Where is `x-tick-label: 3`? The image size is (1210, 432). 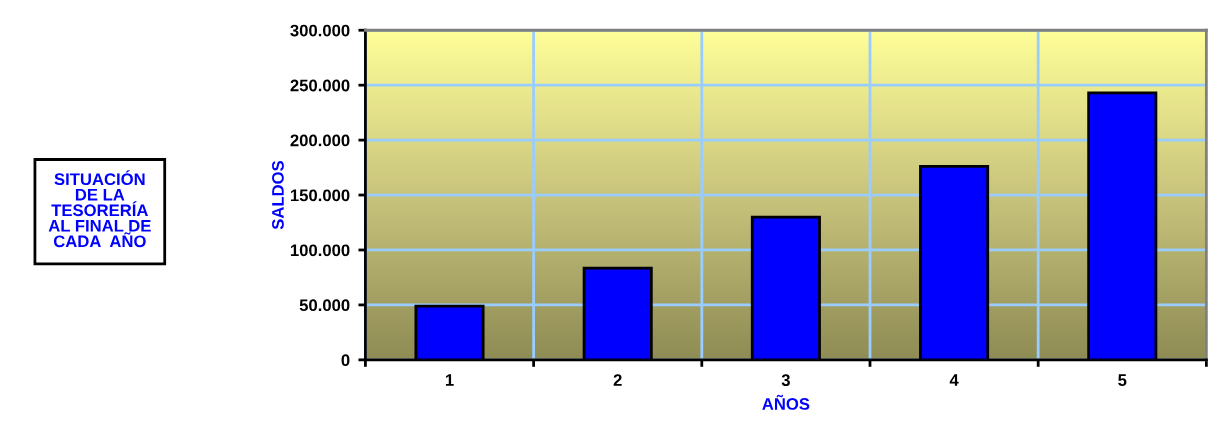 x-tick-label: 3 is located at coordinates (785, 380).